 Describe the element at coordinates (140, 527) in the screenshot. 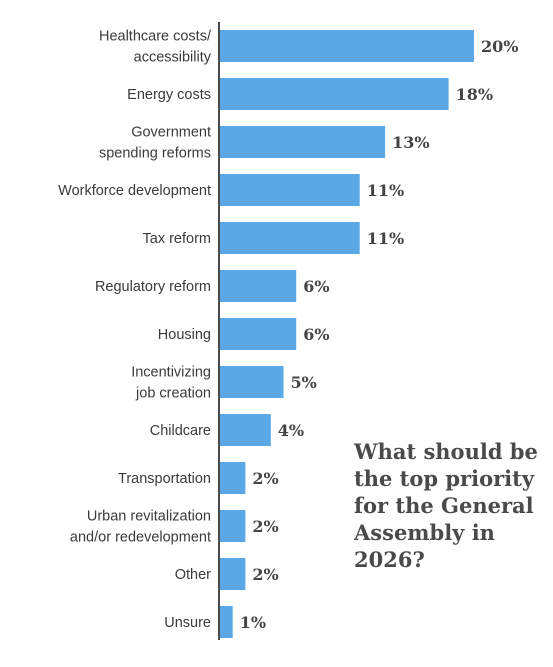

I see `category-label-10: Urban revitalization and/or redevelopment` at that location.